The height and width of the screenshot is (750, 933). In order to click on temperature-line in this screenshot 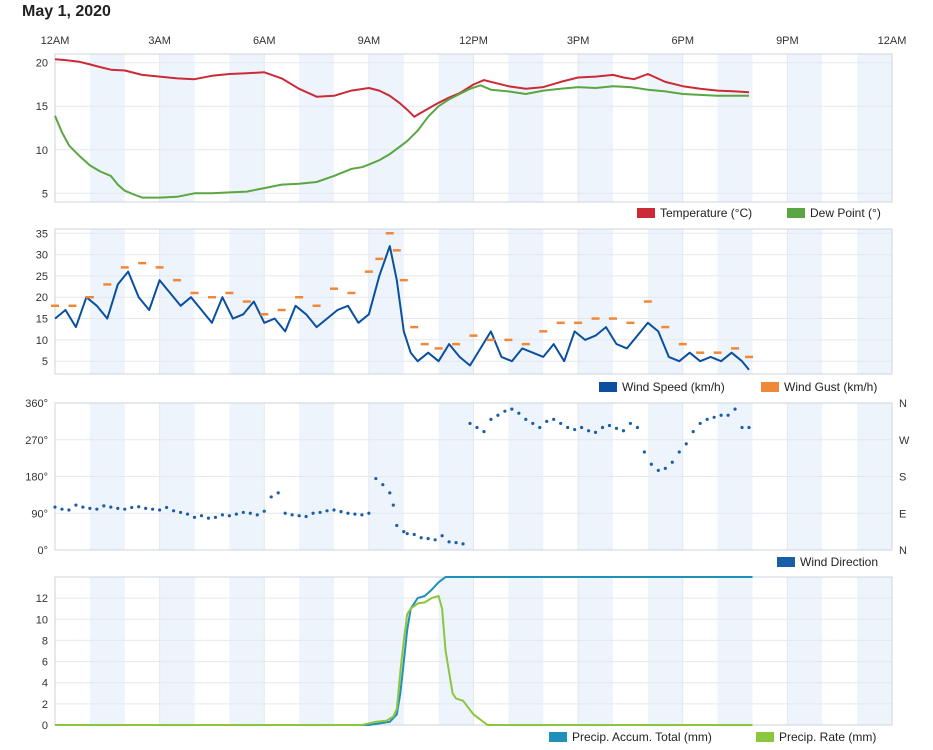, I will do `click(402, 88)`.